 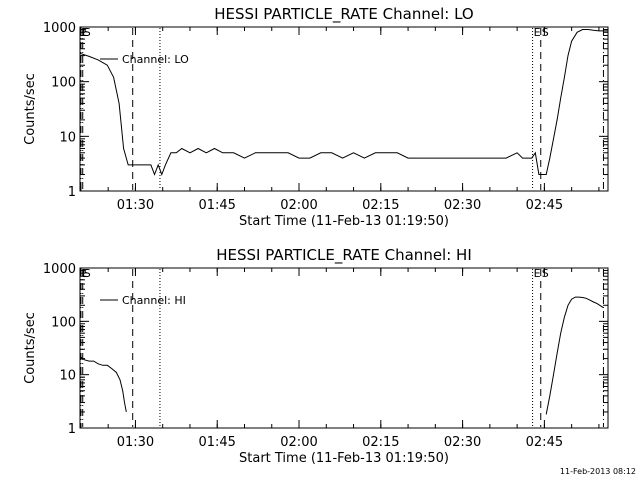 I want to click on chart-title: HESSI PARTICLE_RATE Channel: LO, so click(x=343, y=14).